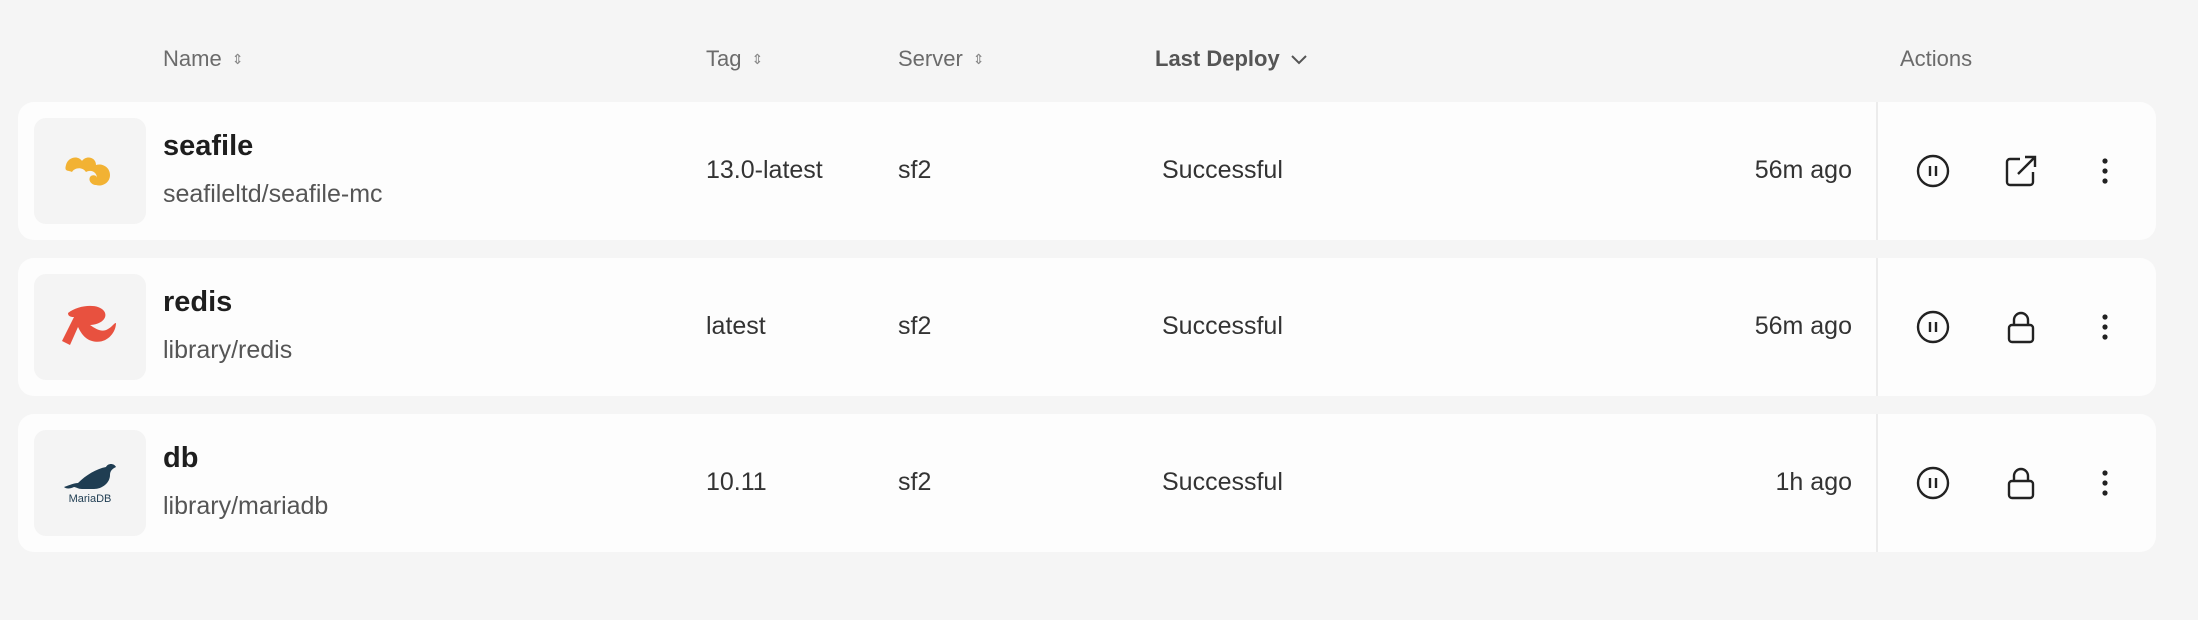  Describe the element at coordinates (198, 302) in the screenshot. I see `container-name: redis` at that location.